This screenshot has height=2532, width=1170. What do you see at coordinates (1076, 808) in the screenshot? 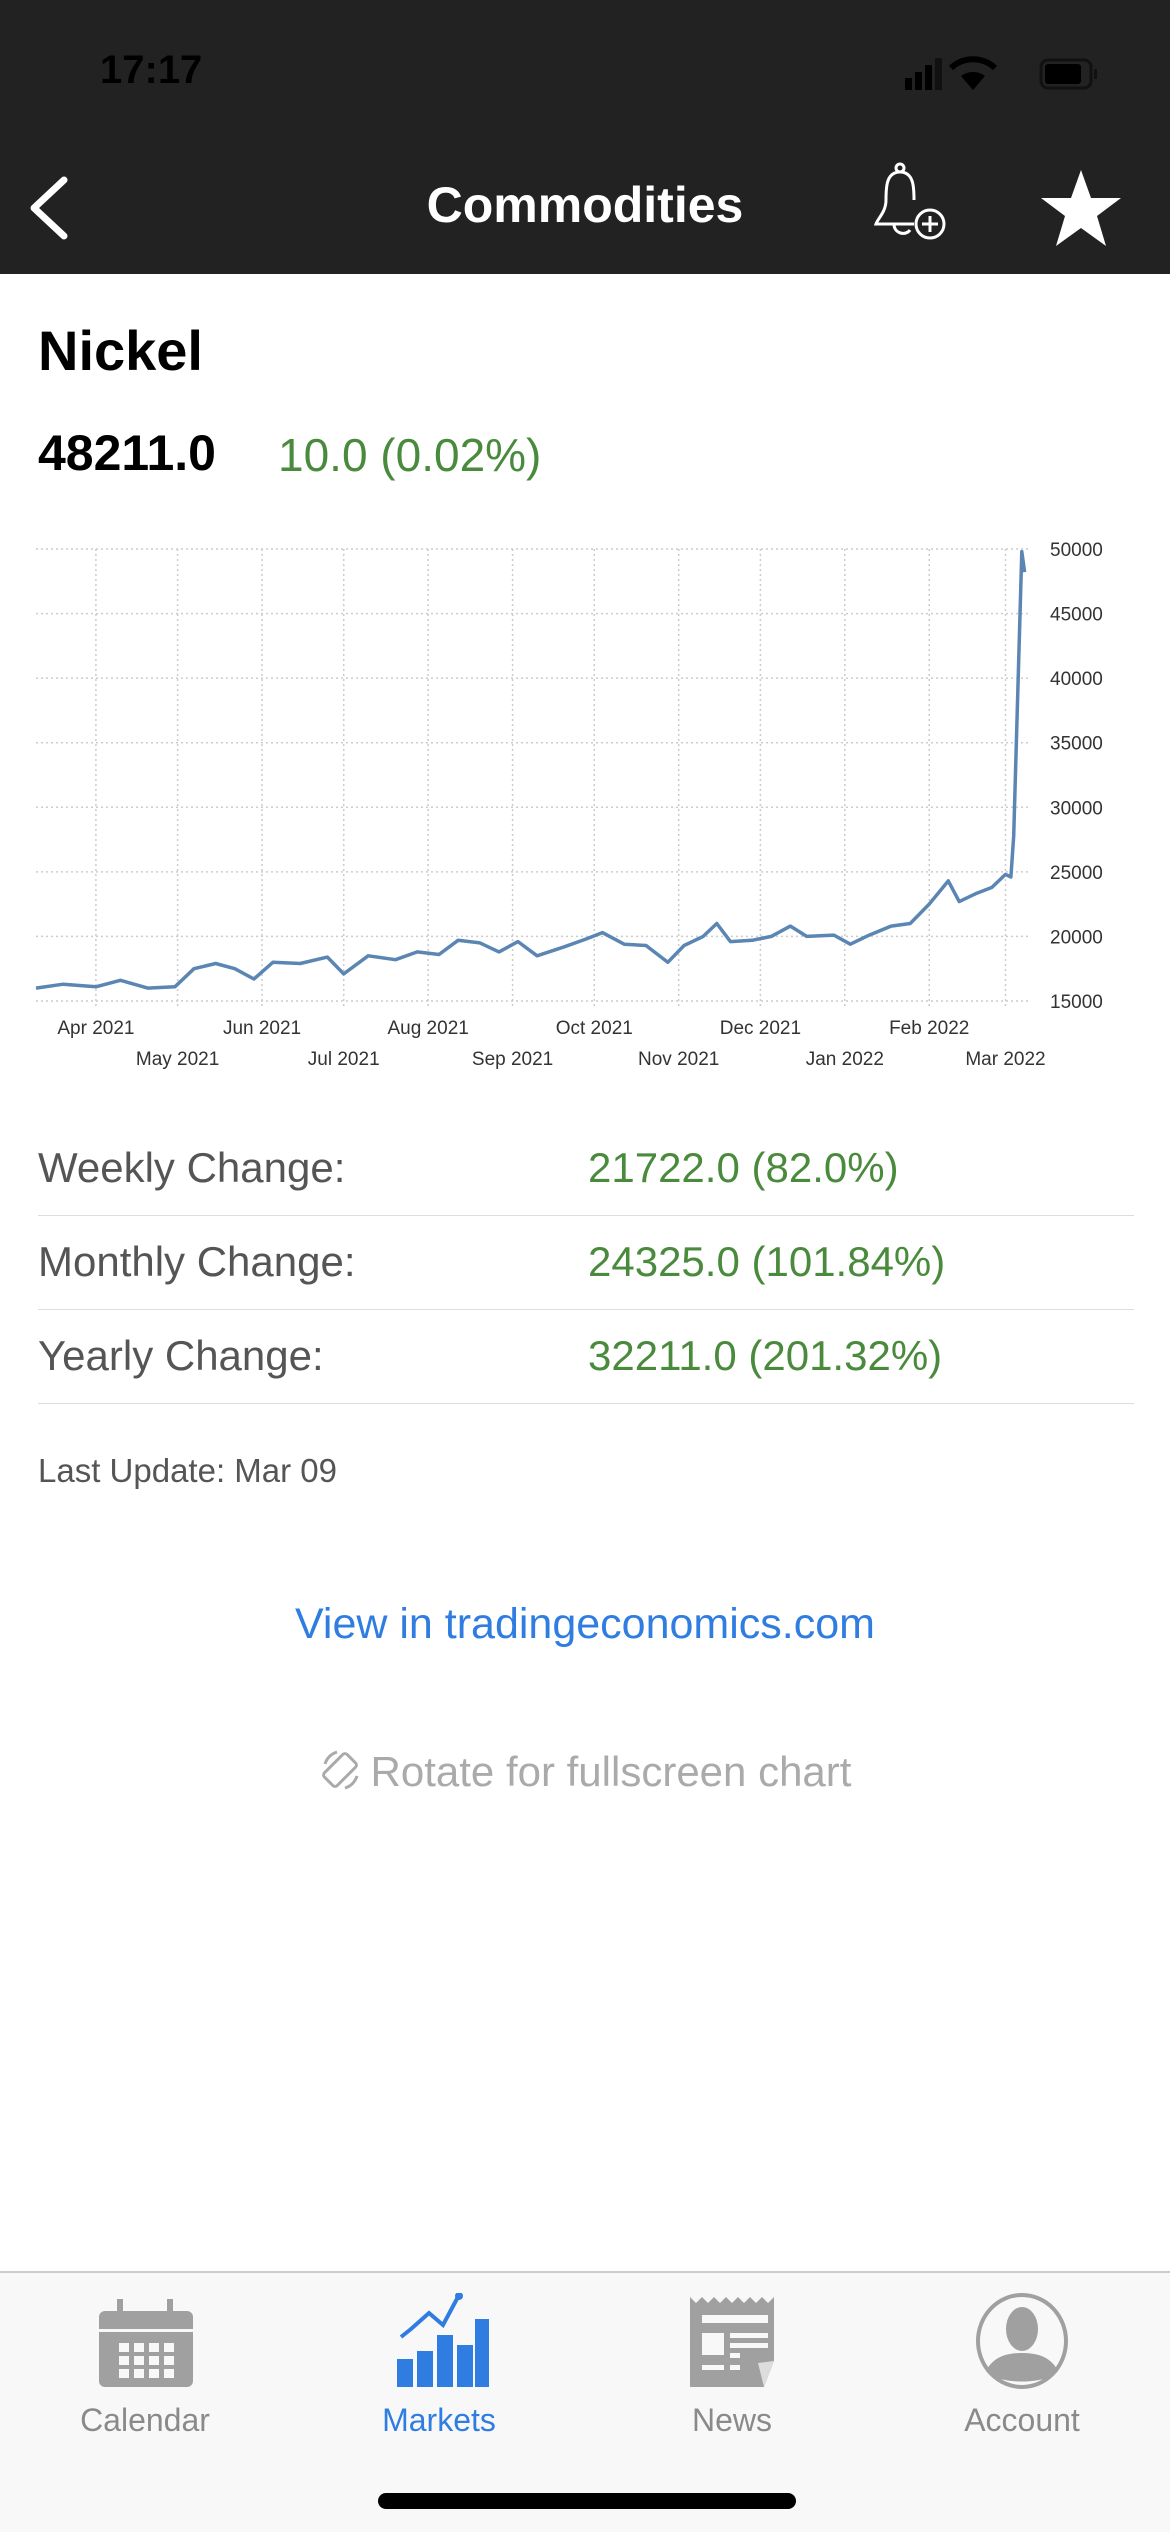
I see `y-tick-label: 30000` at bounding box center [1076, 808].